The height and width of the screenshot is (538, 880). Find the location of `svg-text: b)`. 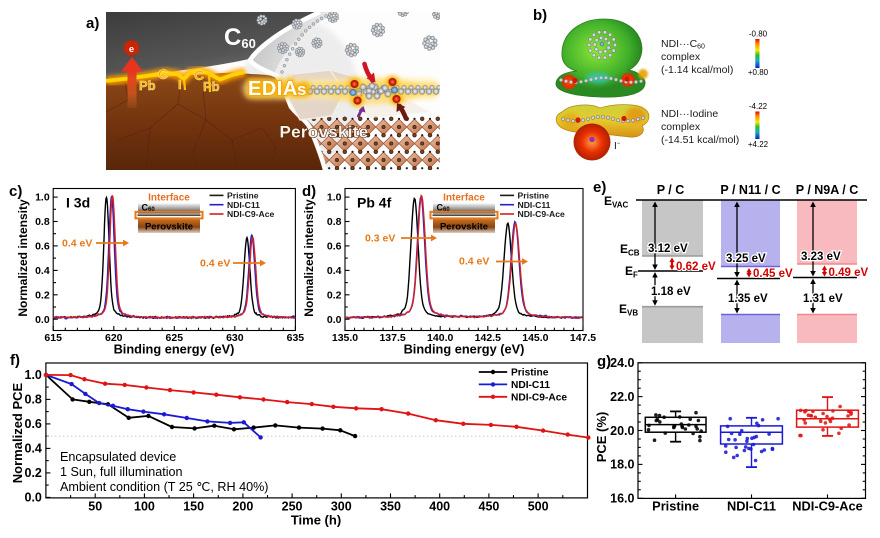

svg-text: b) is located at coordinates (540, 15).